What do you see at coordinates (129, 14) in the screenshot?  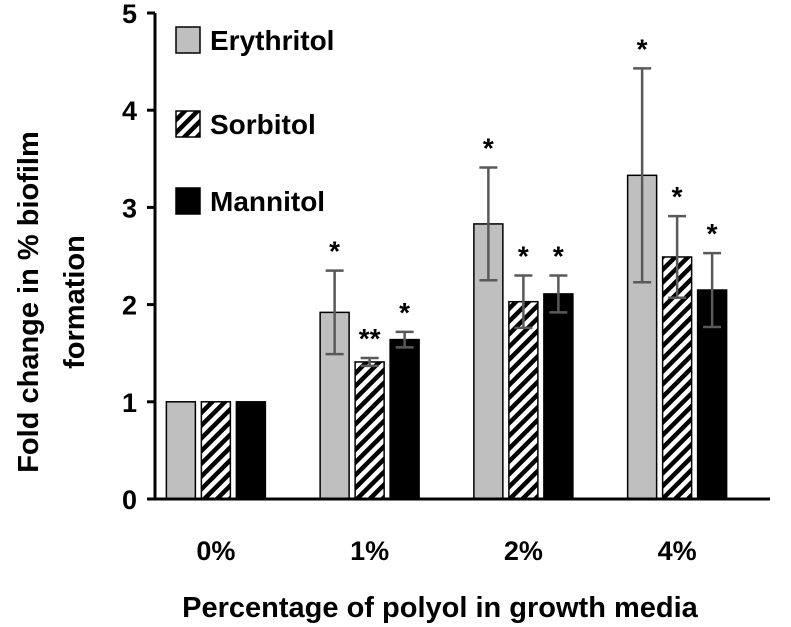 I see `y-tick-label: 5` at bounding box center [129, 14].